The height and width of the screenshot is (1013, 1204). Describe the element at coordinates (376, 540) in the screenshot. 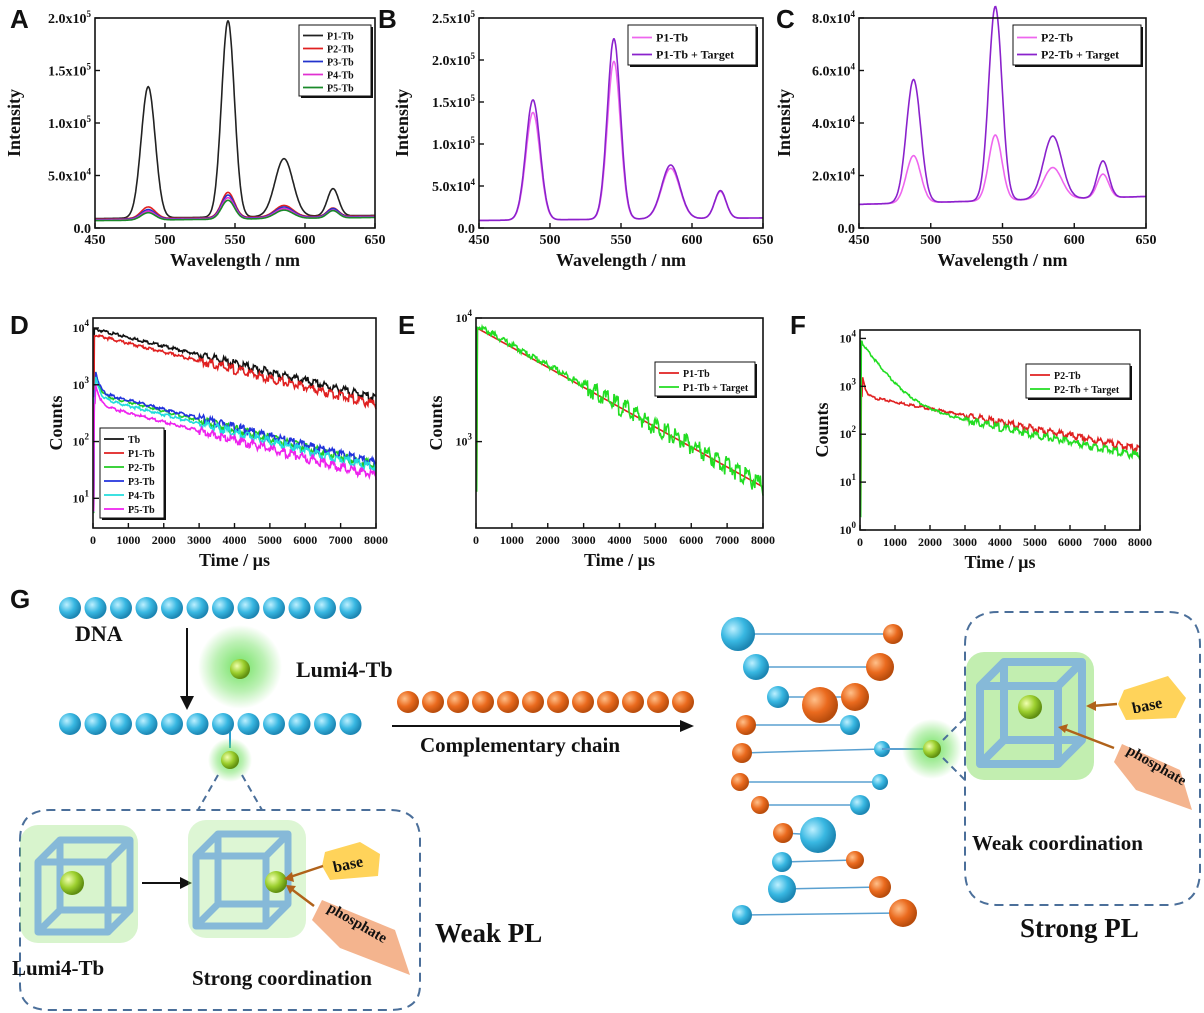

I see `x-tick-label: 8000` at that location.